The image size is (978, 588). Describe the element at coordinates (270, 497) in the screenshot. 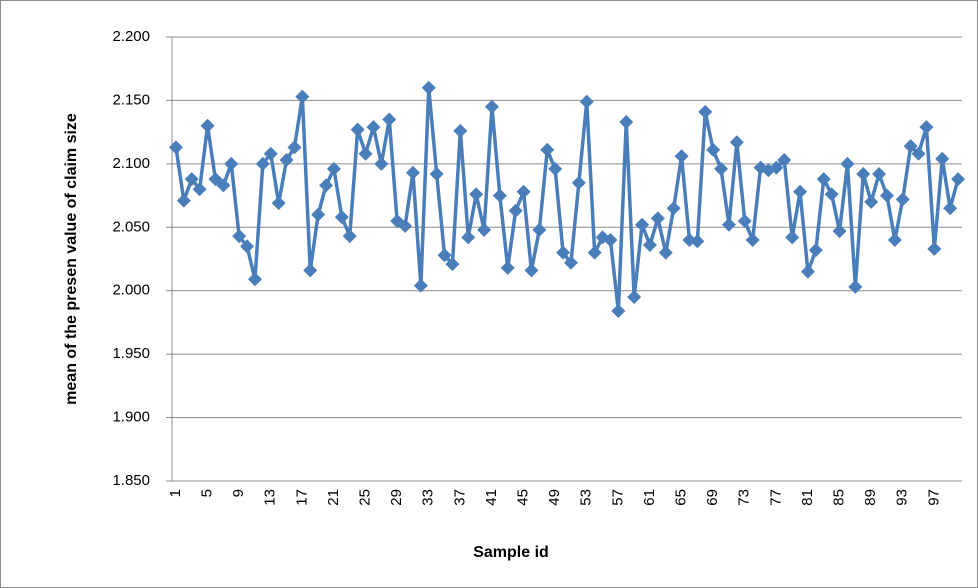

I see `x-tick-label: 13` at that location.